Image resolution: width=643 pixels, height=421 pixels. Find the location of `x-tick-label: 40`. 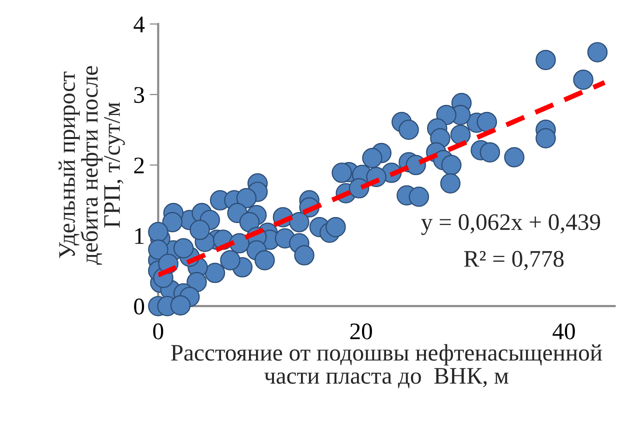

x-tick-label: 40 is located at coordinates (563, 331).